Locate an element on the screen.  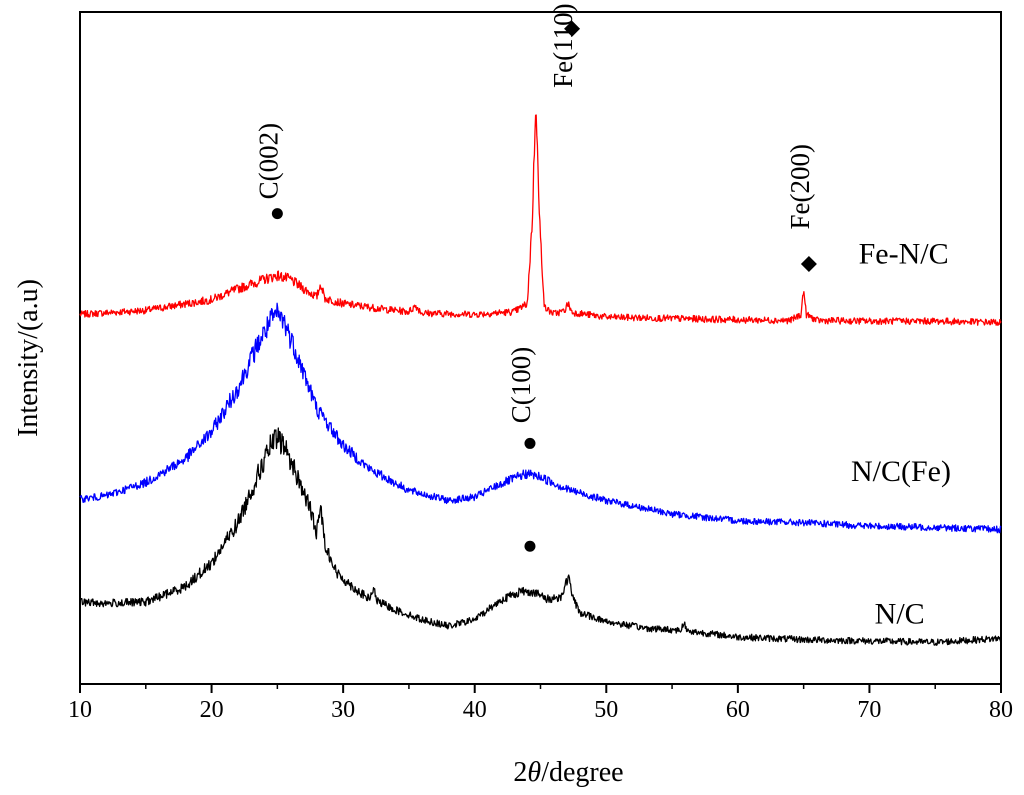
x-axis-title-suffix: /degree is located at coordinates (582, 772).